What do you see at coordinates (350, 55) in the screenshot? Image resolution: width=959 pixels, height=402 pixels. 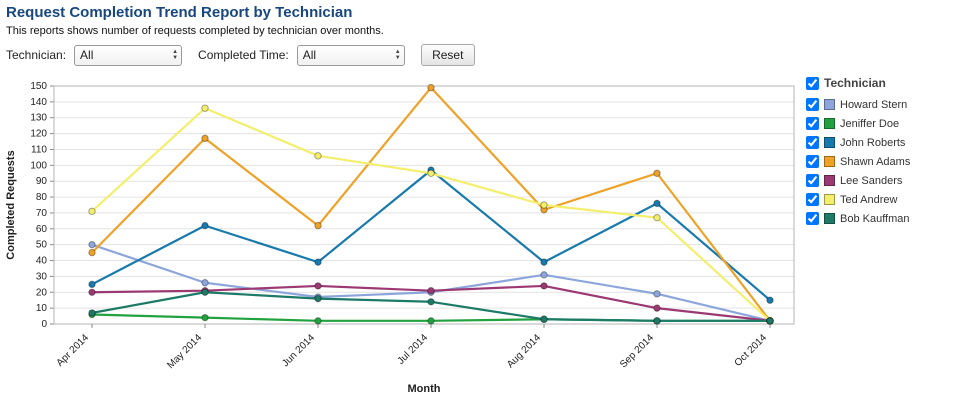 I see `completed-time-select: All` at bounding box center [350, 55].